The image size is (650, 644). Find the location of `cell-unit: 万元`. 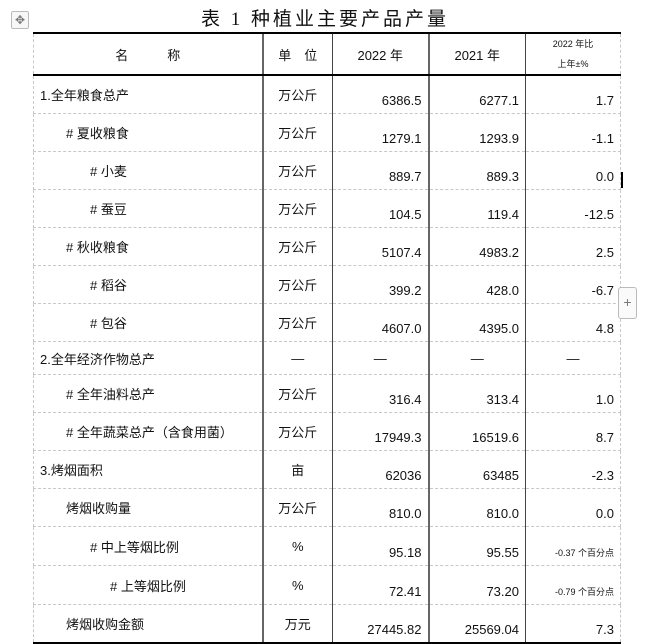

cell-unit: 万元 is located at coordinates (297, 624).